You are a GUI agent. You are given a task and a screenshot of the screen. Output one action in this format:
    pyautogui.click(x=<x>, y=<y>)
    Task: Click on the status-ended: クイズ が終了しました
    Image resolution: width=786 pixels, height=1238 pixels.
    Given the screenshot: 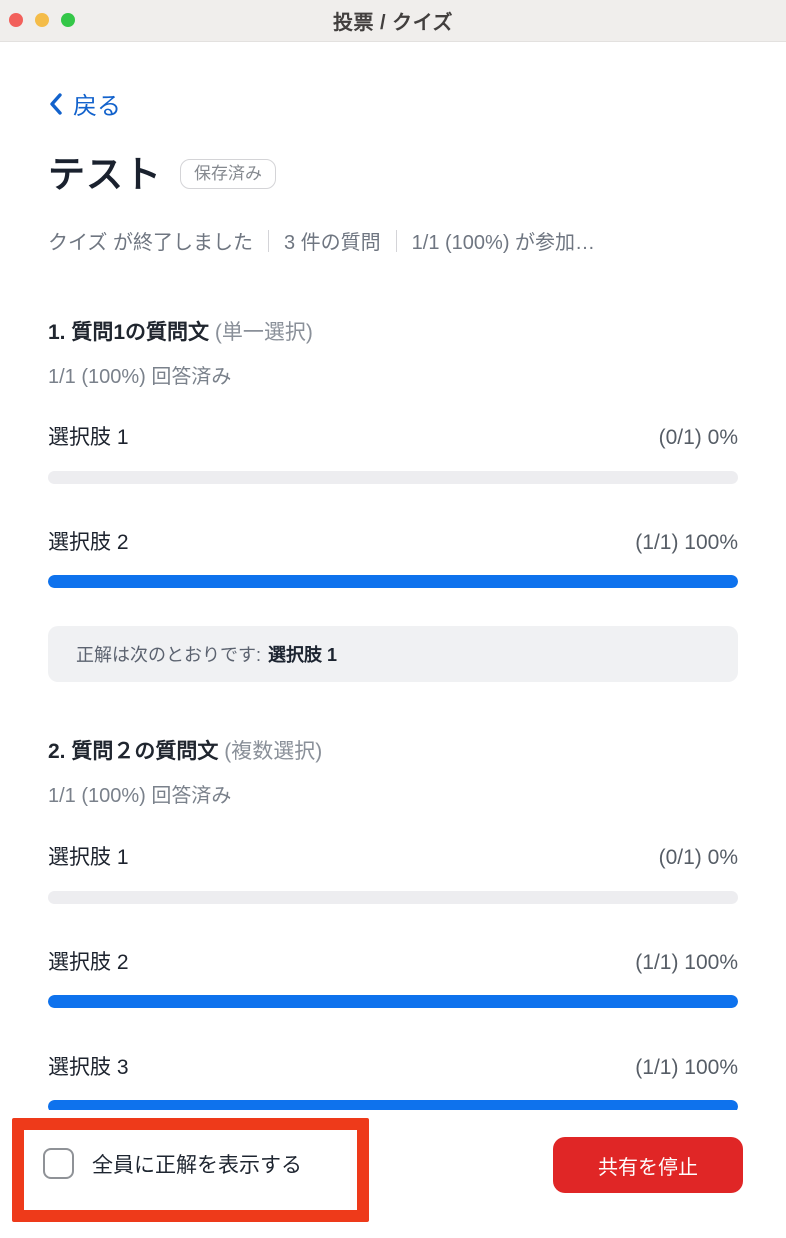 What is the action you would take?
    pyautogui.click(x=150, y=243)
    